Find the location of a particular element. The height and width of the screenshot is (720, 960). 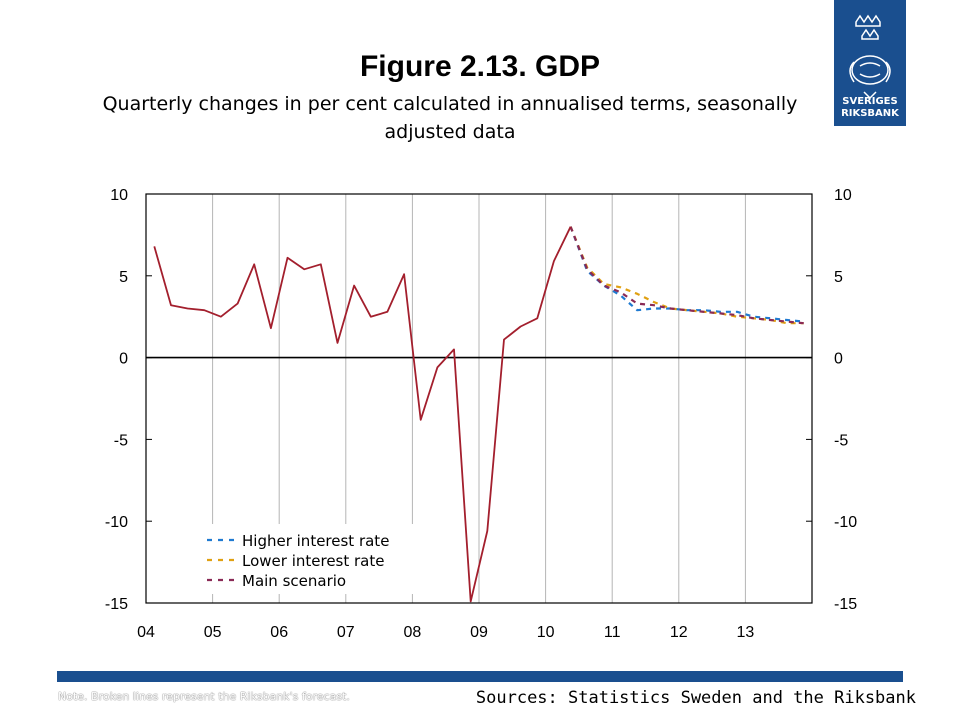

legend-background is located at coordinates (311, 559).